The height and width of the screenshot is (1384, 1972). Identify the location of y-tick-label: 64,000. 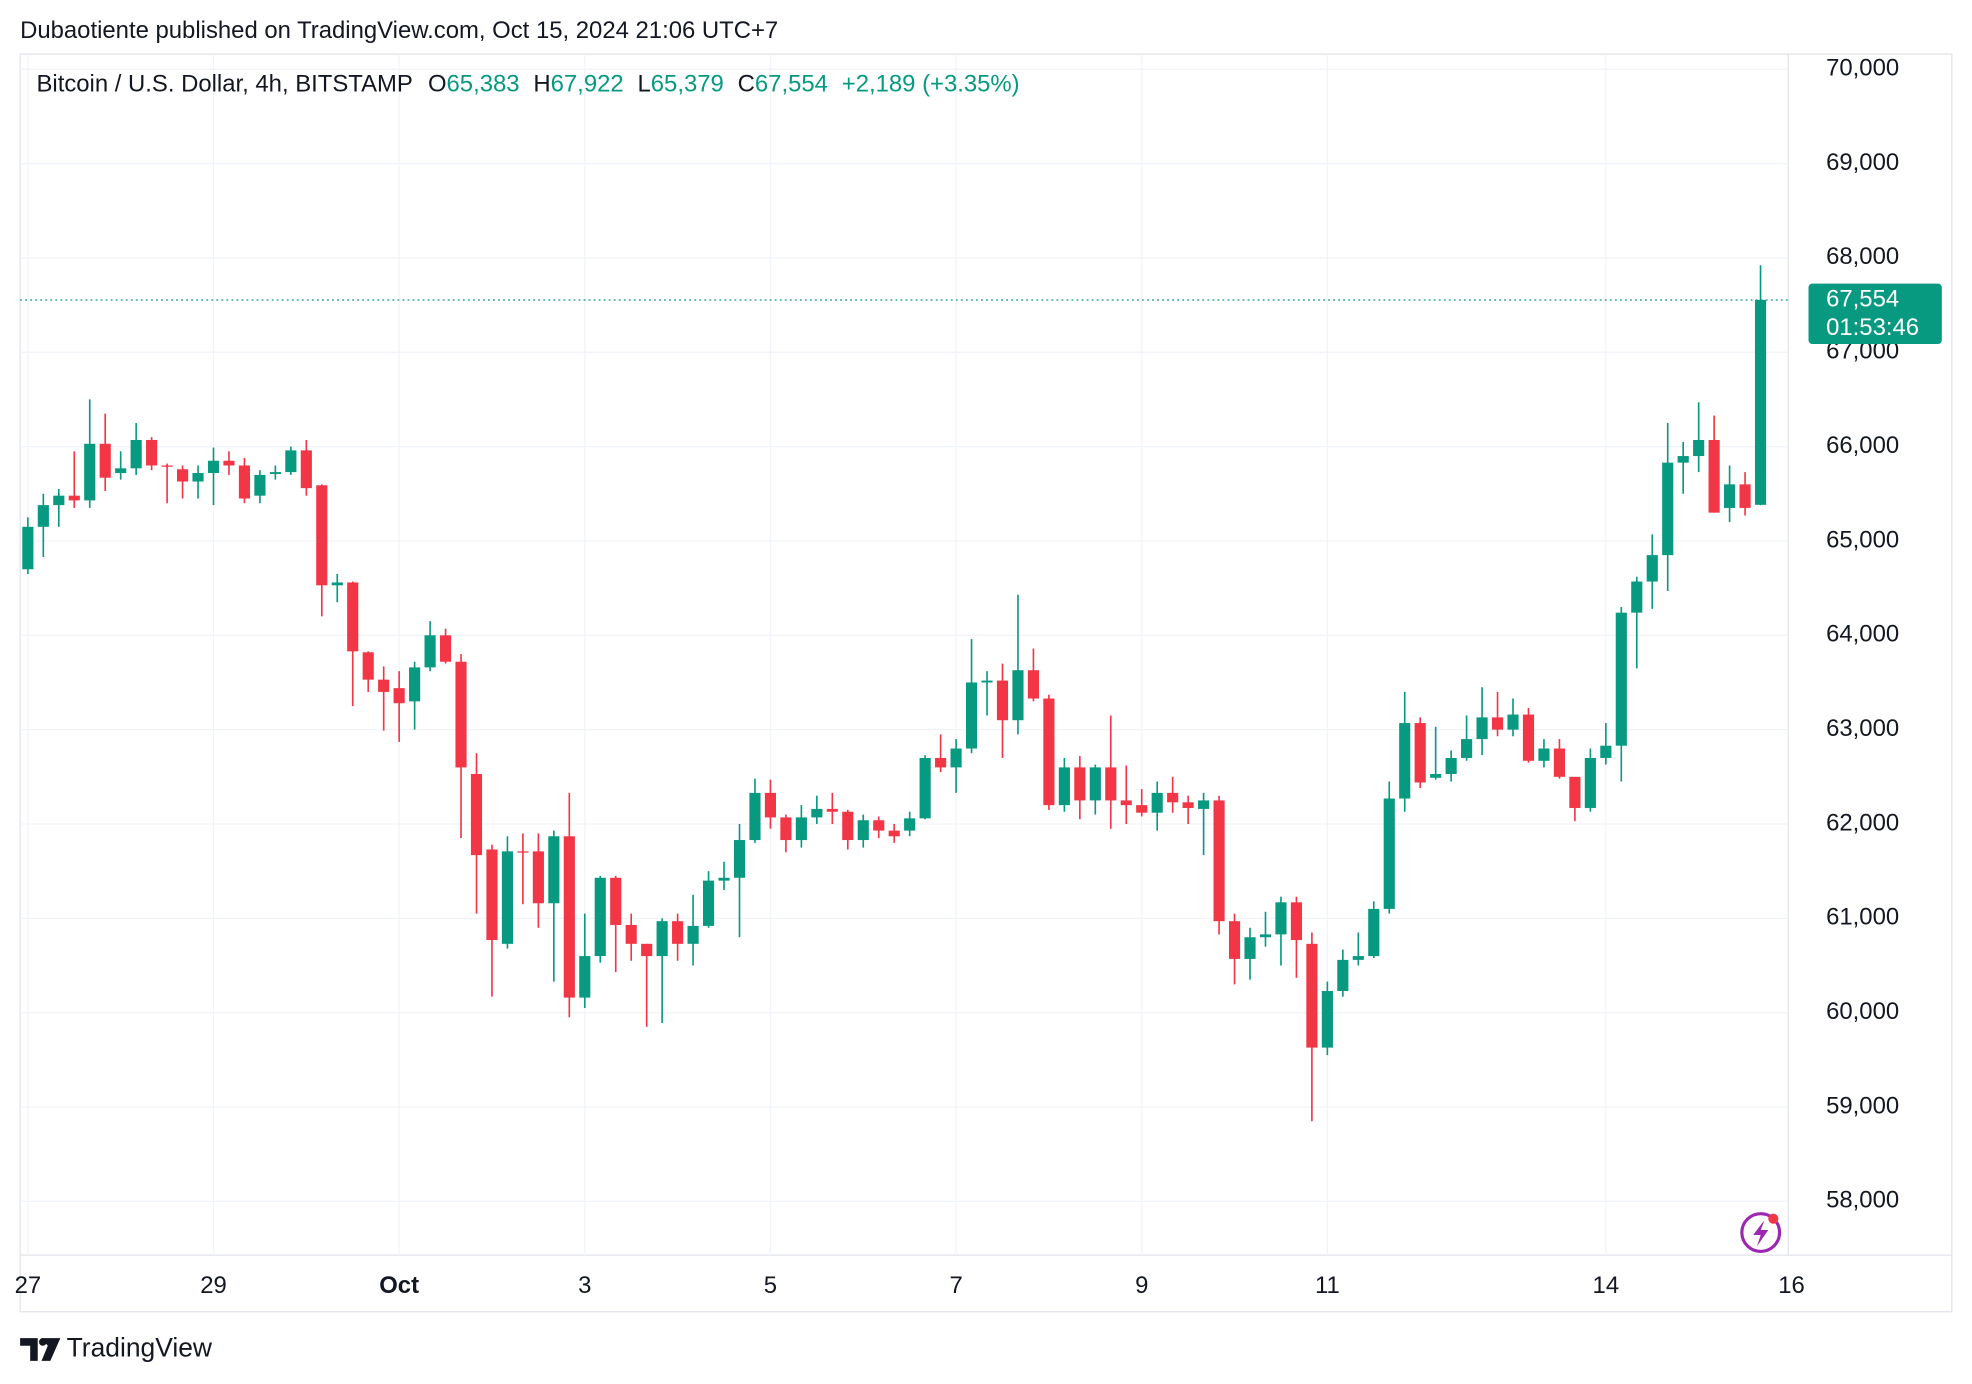
(1862, 634).